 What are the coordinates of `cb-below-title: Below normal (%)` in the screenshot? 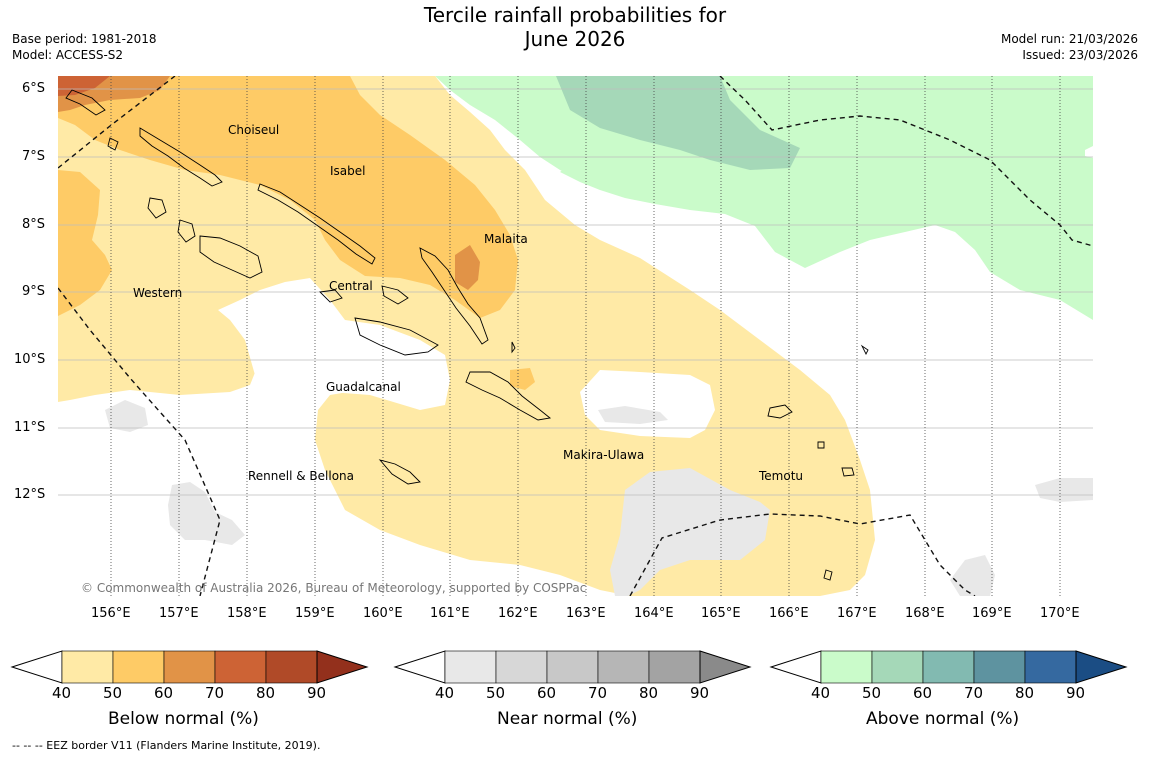 It's located at (183, 719).